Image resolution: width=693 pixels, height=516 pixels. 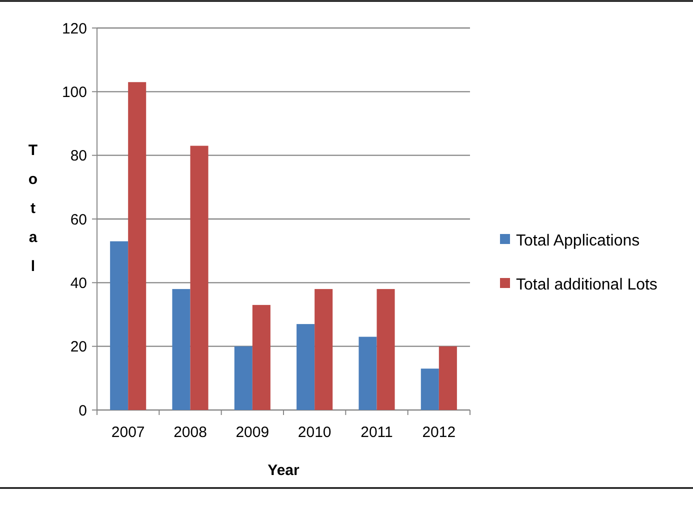 What do you see at coordinates (78, 219) in the screenshot?
I see `y-tick-label: 60` at bounding box center [78, 219].